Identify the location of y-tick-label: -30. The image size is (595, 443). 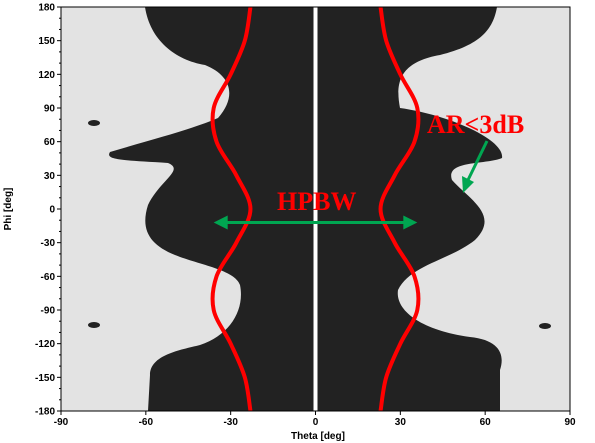
(48, 243).